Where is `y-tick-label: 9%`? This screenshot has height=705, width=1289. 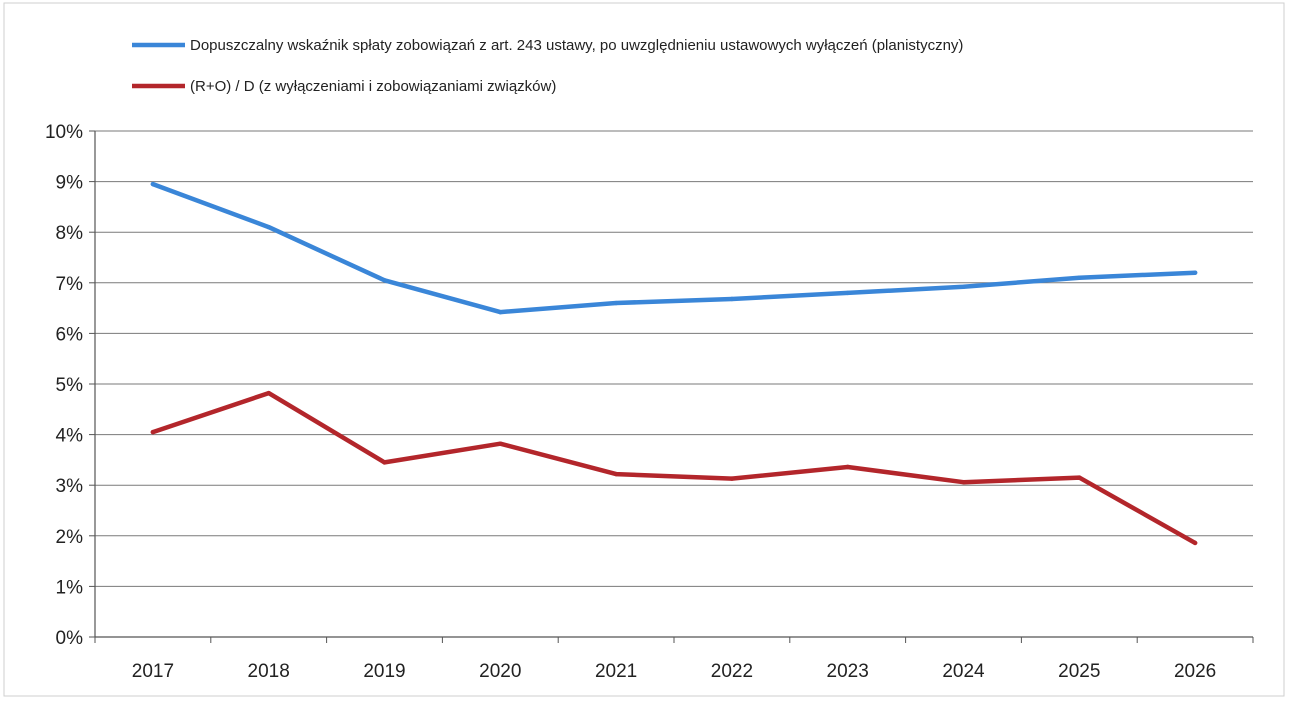 y-tick-label: 9% is located at coordinates (70, 183).